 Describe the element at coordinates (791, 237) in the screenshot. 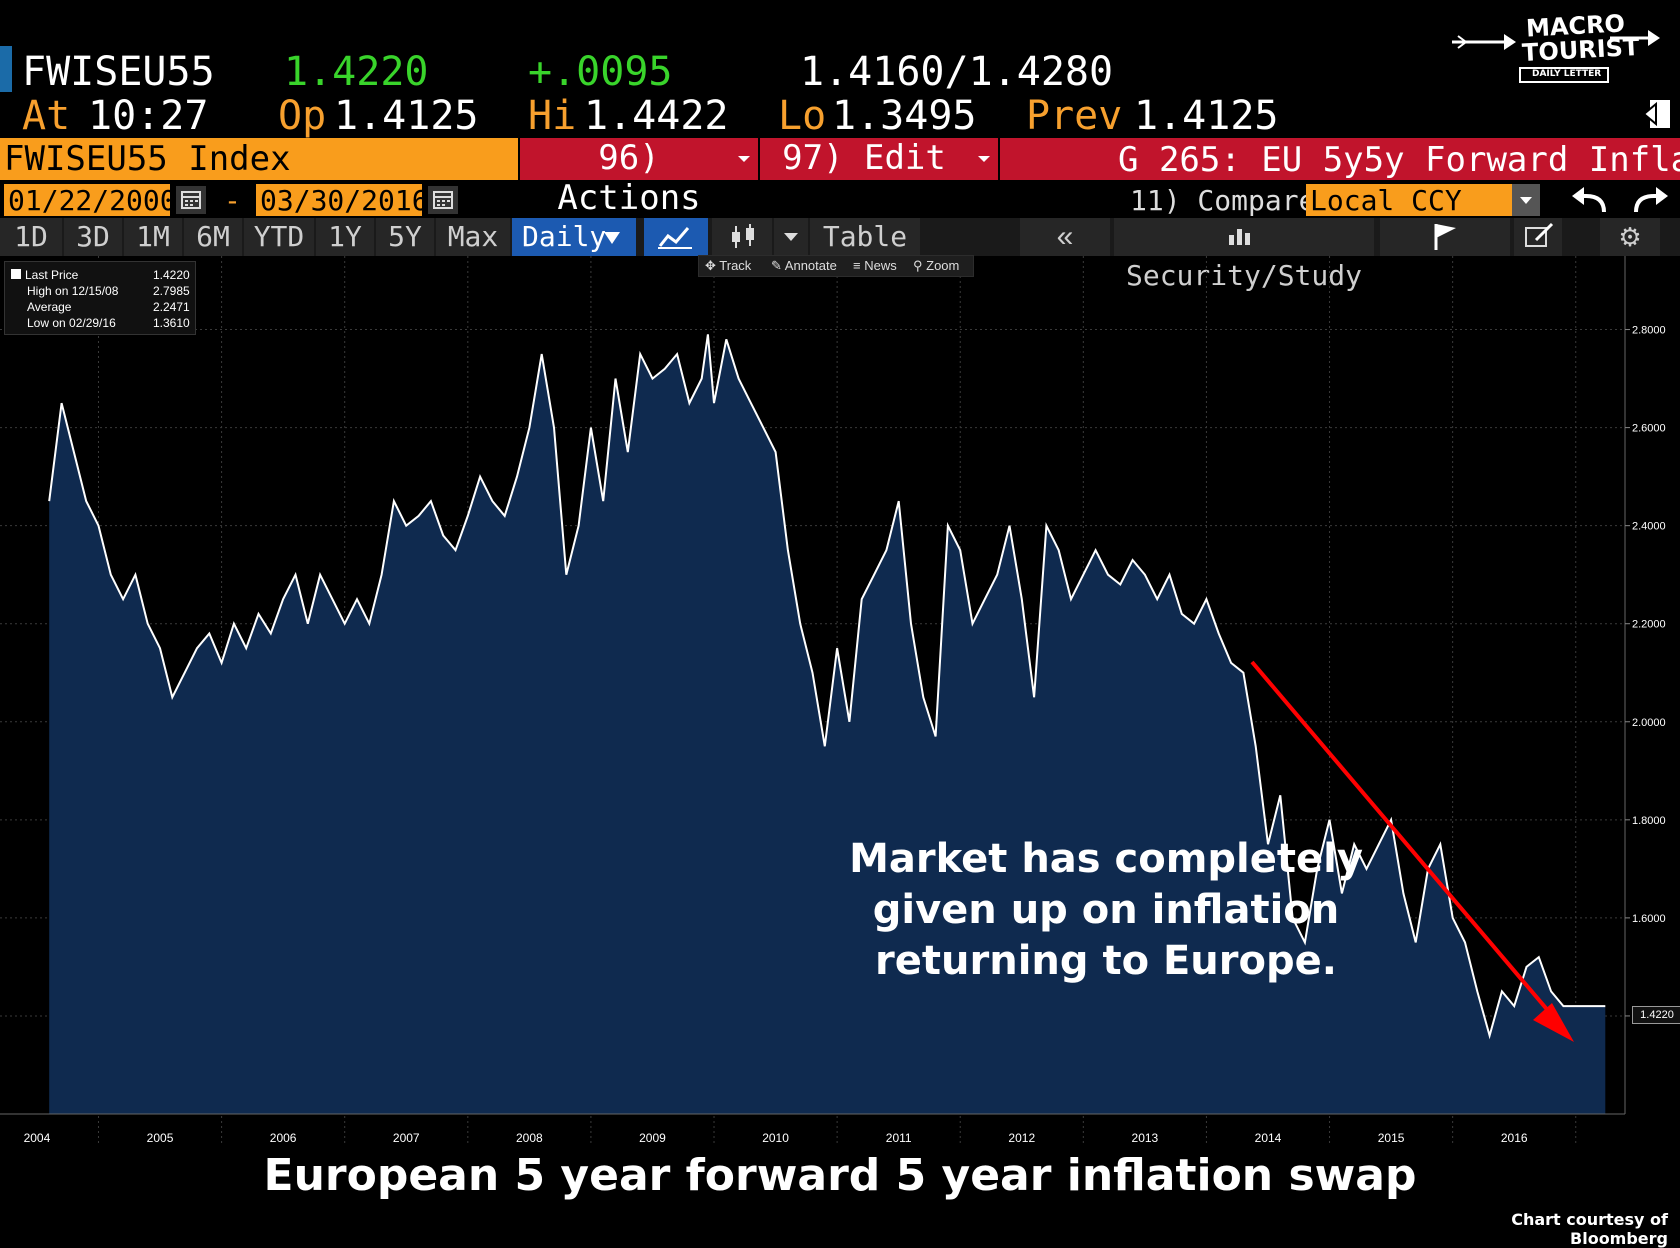

I see `chart-type-dropdown-icon` at that location.